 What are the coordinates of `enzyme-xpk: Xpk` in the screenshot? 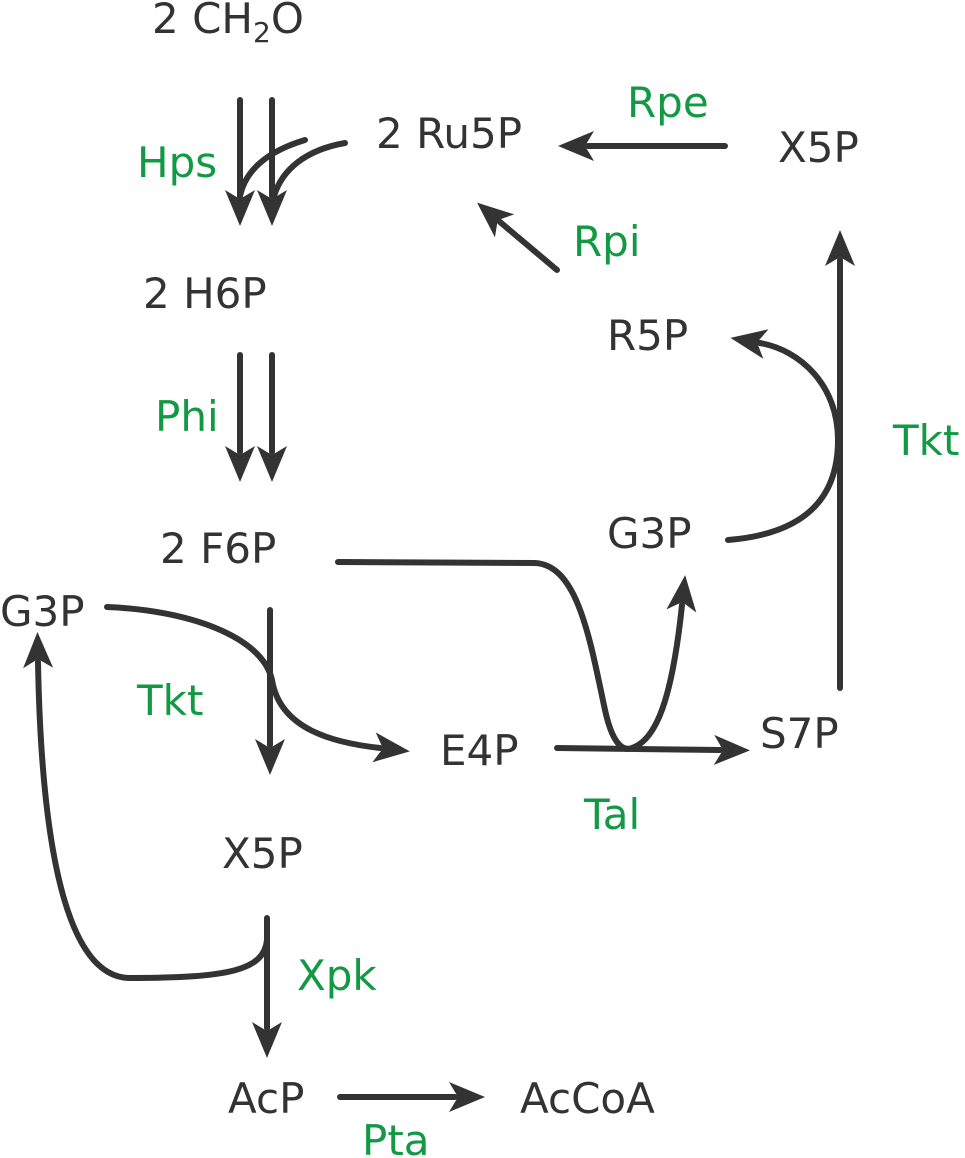 It's located at (337, 975).